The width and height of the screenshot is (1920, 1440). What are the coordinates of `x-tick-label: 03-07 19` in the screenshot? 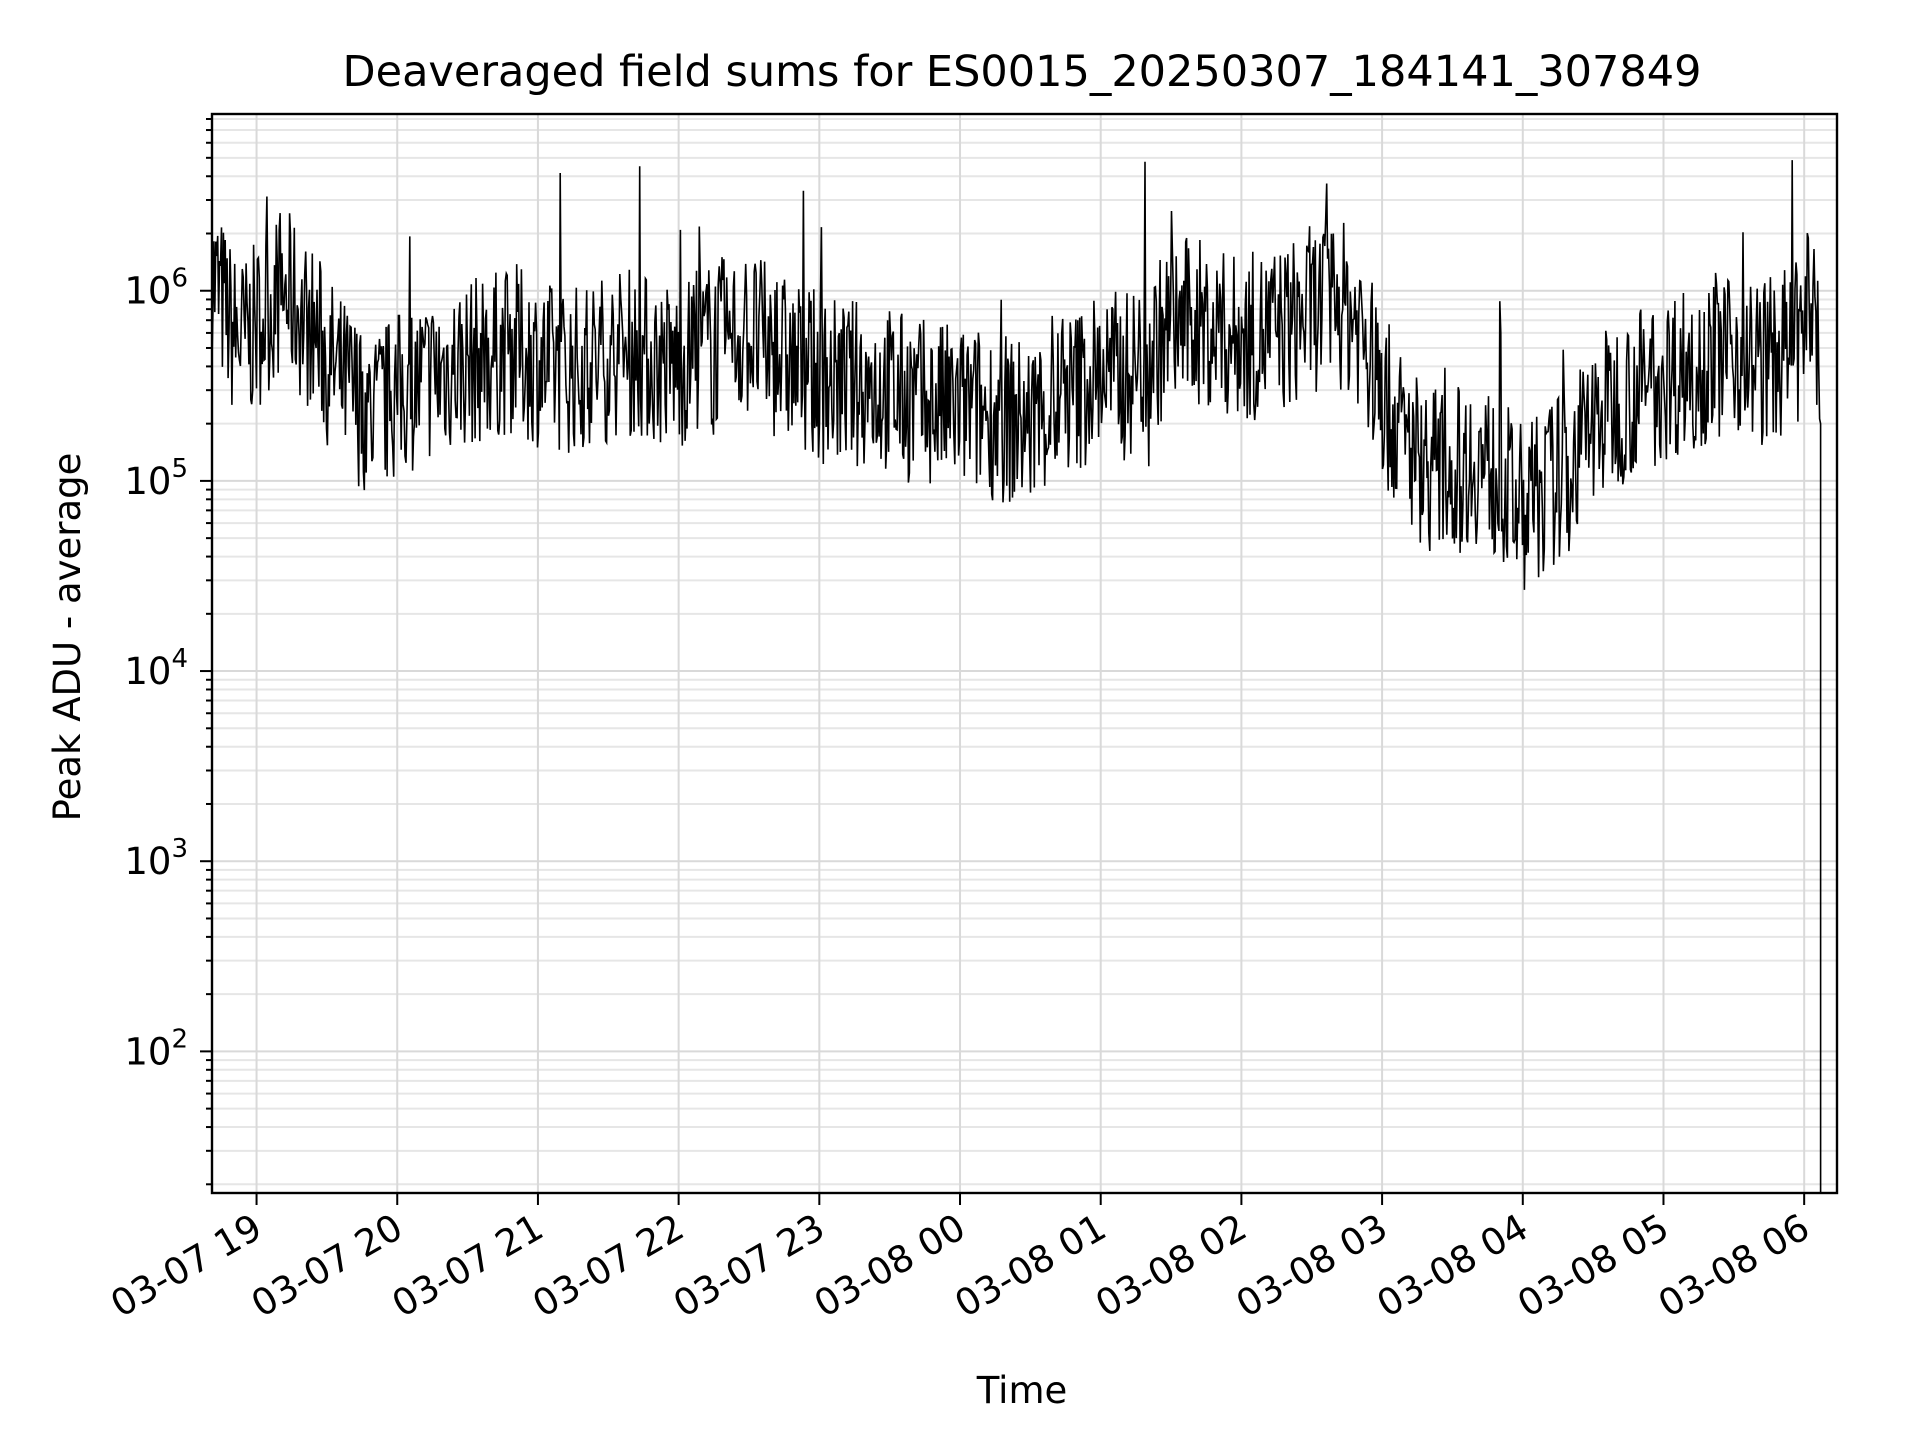 It's located at (186, 1266).